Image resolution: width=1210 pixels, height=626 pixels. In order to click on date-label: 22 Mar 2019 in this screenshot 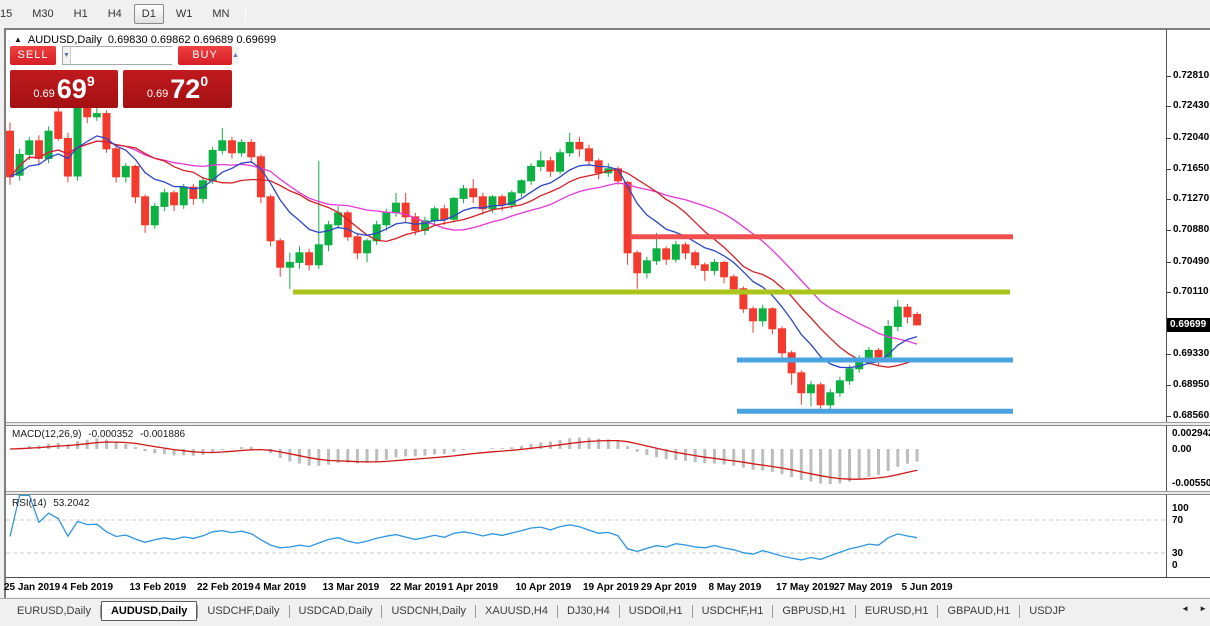, I will do `click(418, 587)`.